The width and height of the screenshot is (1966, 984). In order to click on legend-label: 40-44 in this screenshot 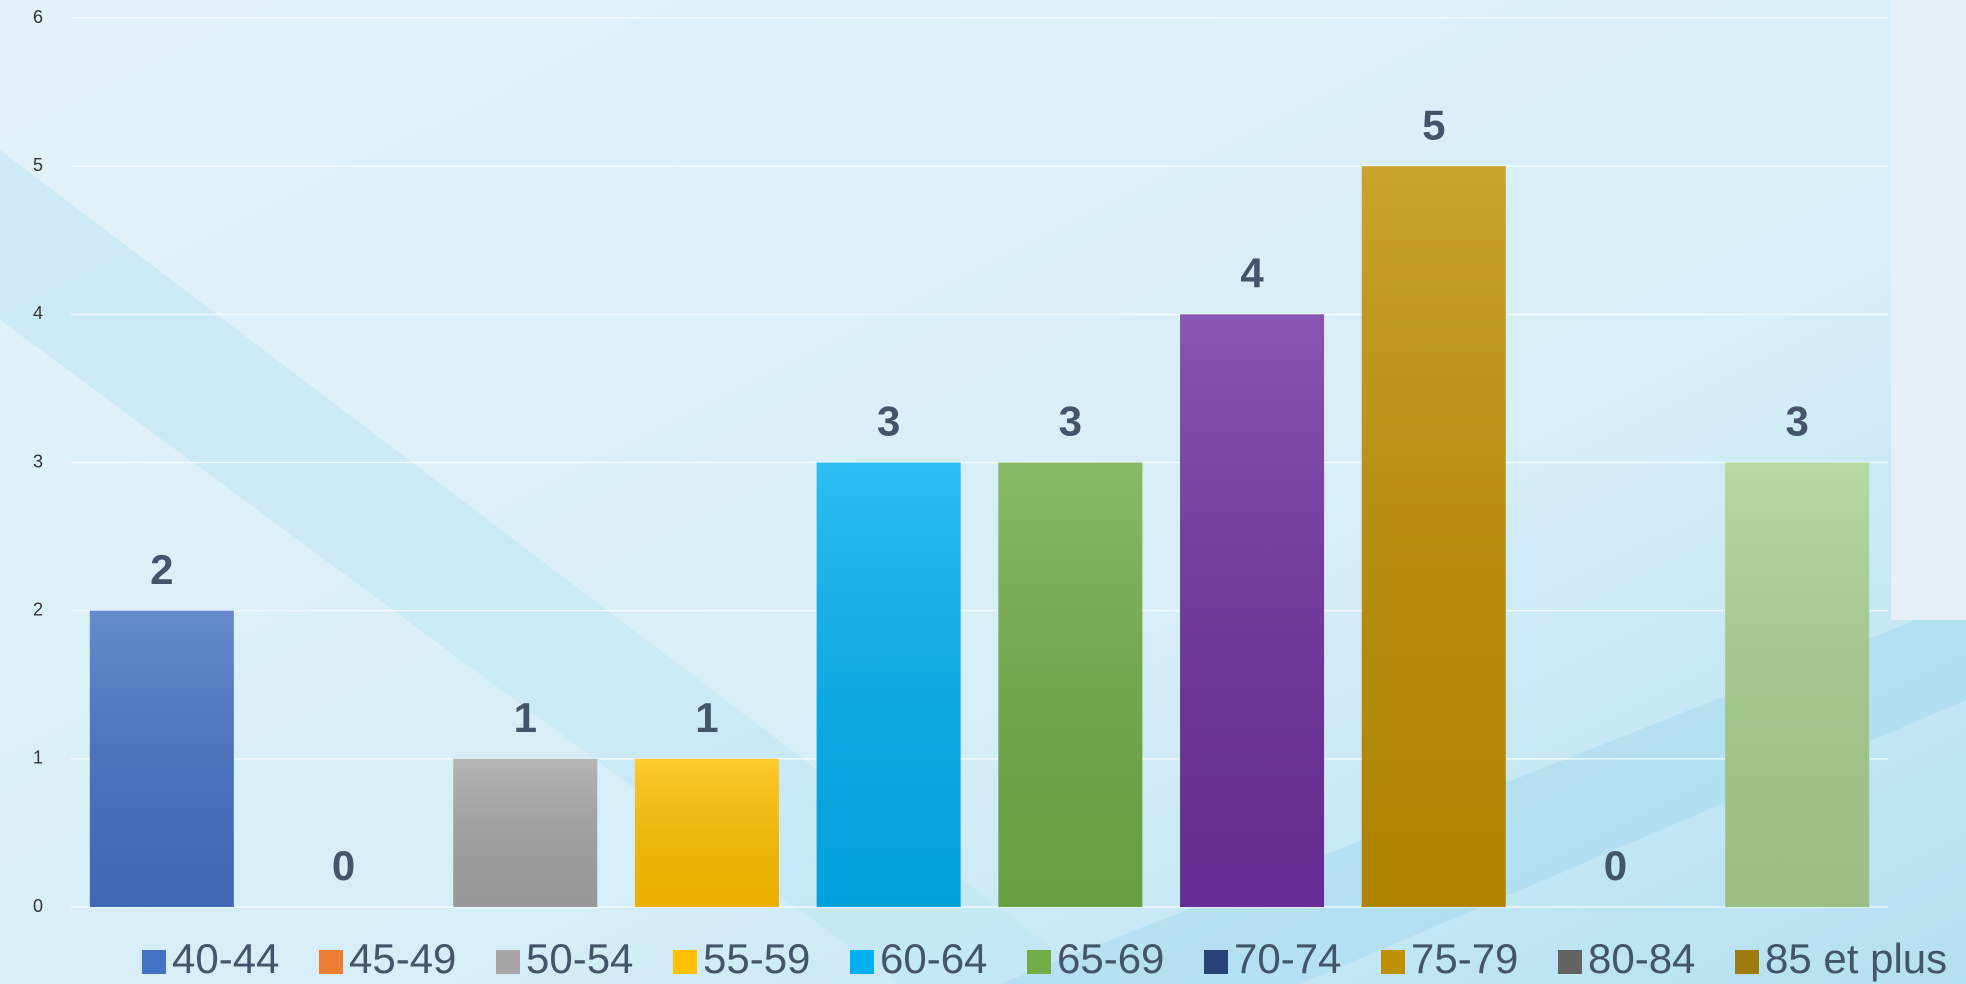, I will do `click(225, 958)`.